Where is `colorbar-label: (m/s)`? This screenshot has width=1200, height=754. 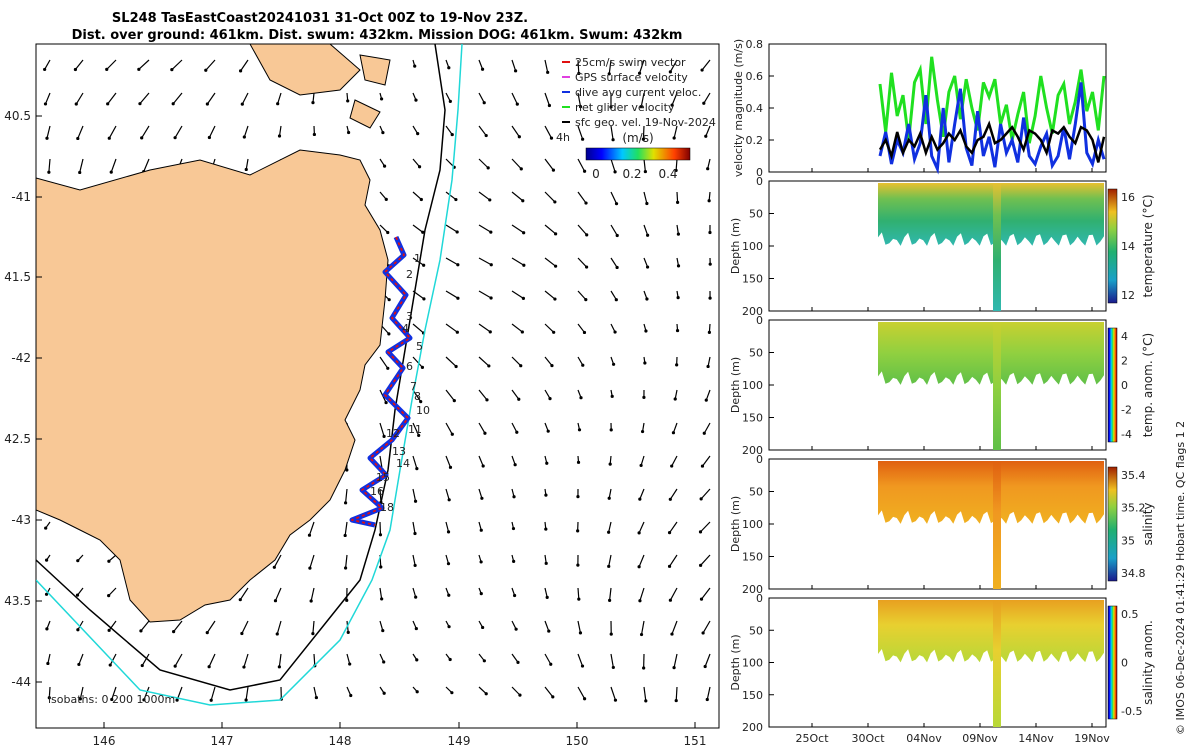 colorbar-label: (m/s) is located at coordinates (637, 138).